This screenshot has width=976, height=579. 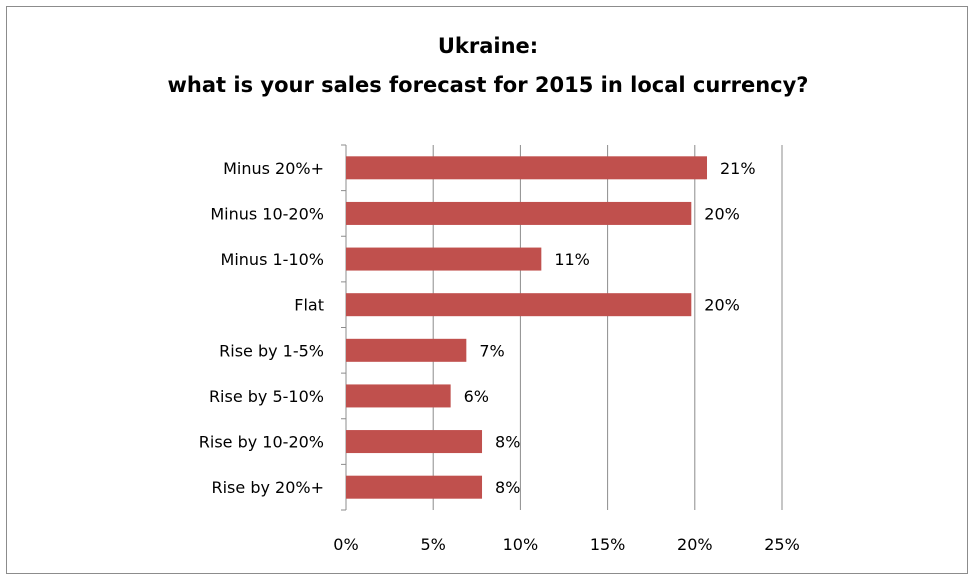 What do you see at coordinates (266, 396) in the screenshot?
I see `category-label: Rise by 5-10%` at bounding box center [266, 396].